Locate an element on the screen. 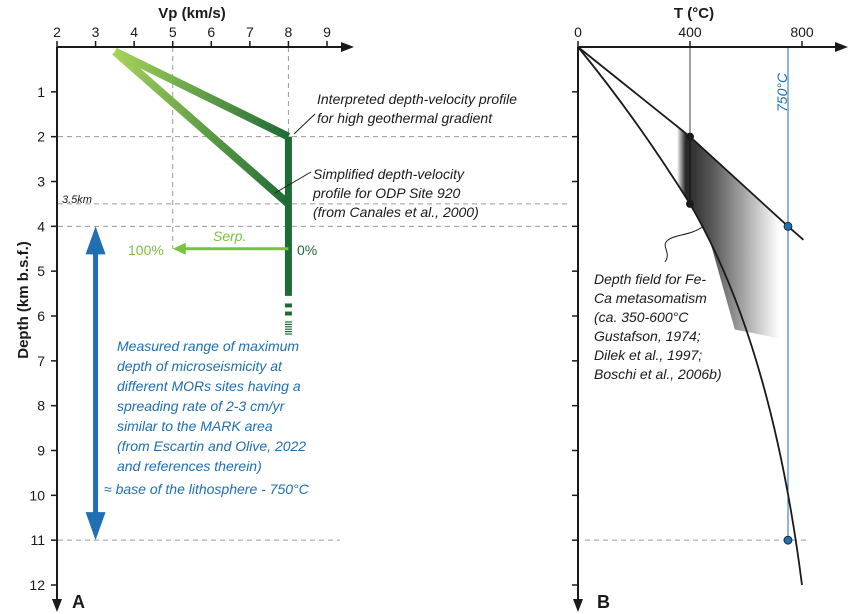  y-axis-title-a: Depth (km b.s.f.) is located at coordinates (23, 300).